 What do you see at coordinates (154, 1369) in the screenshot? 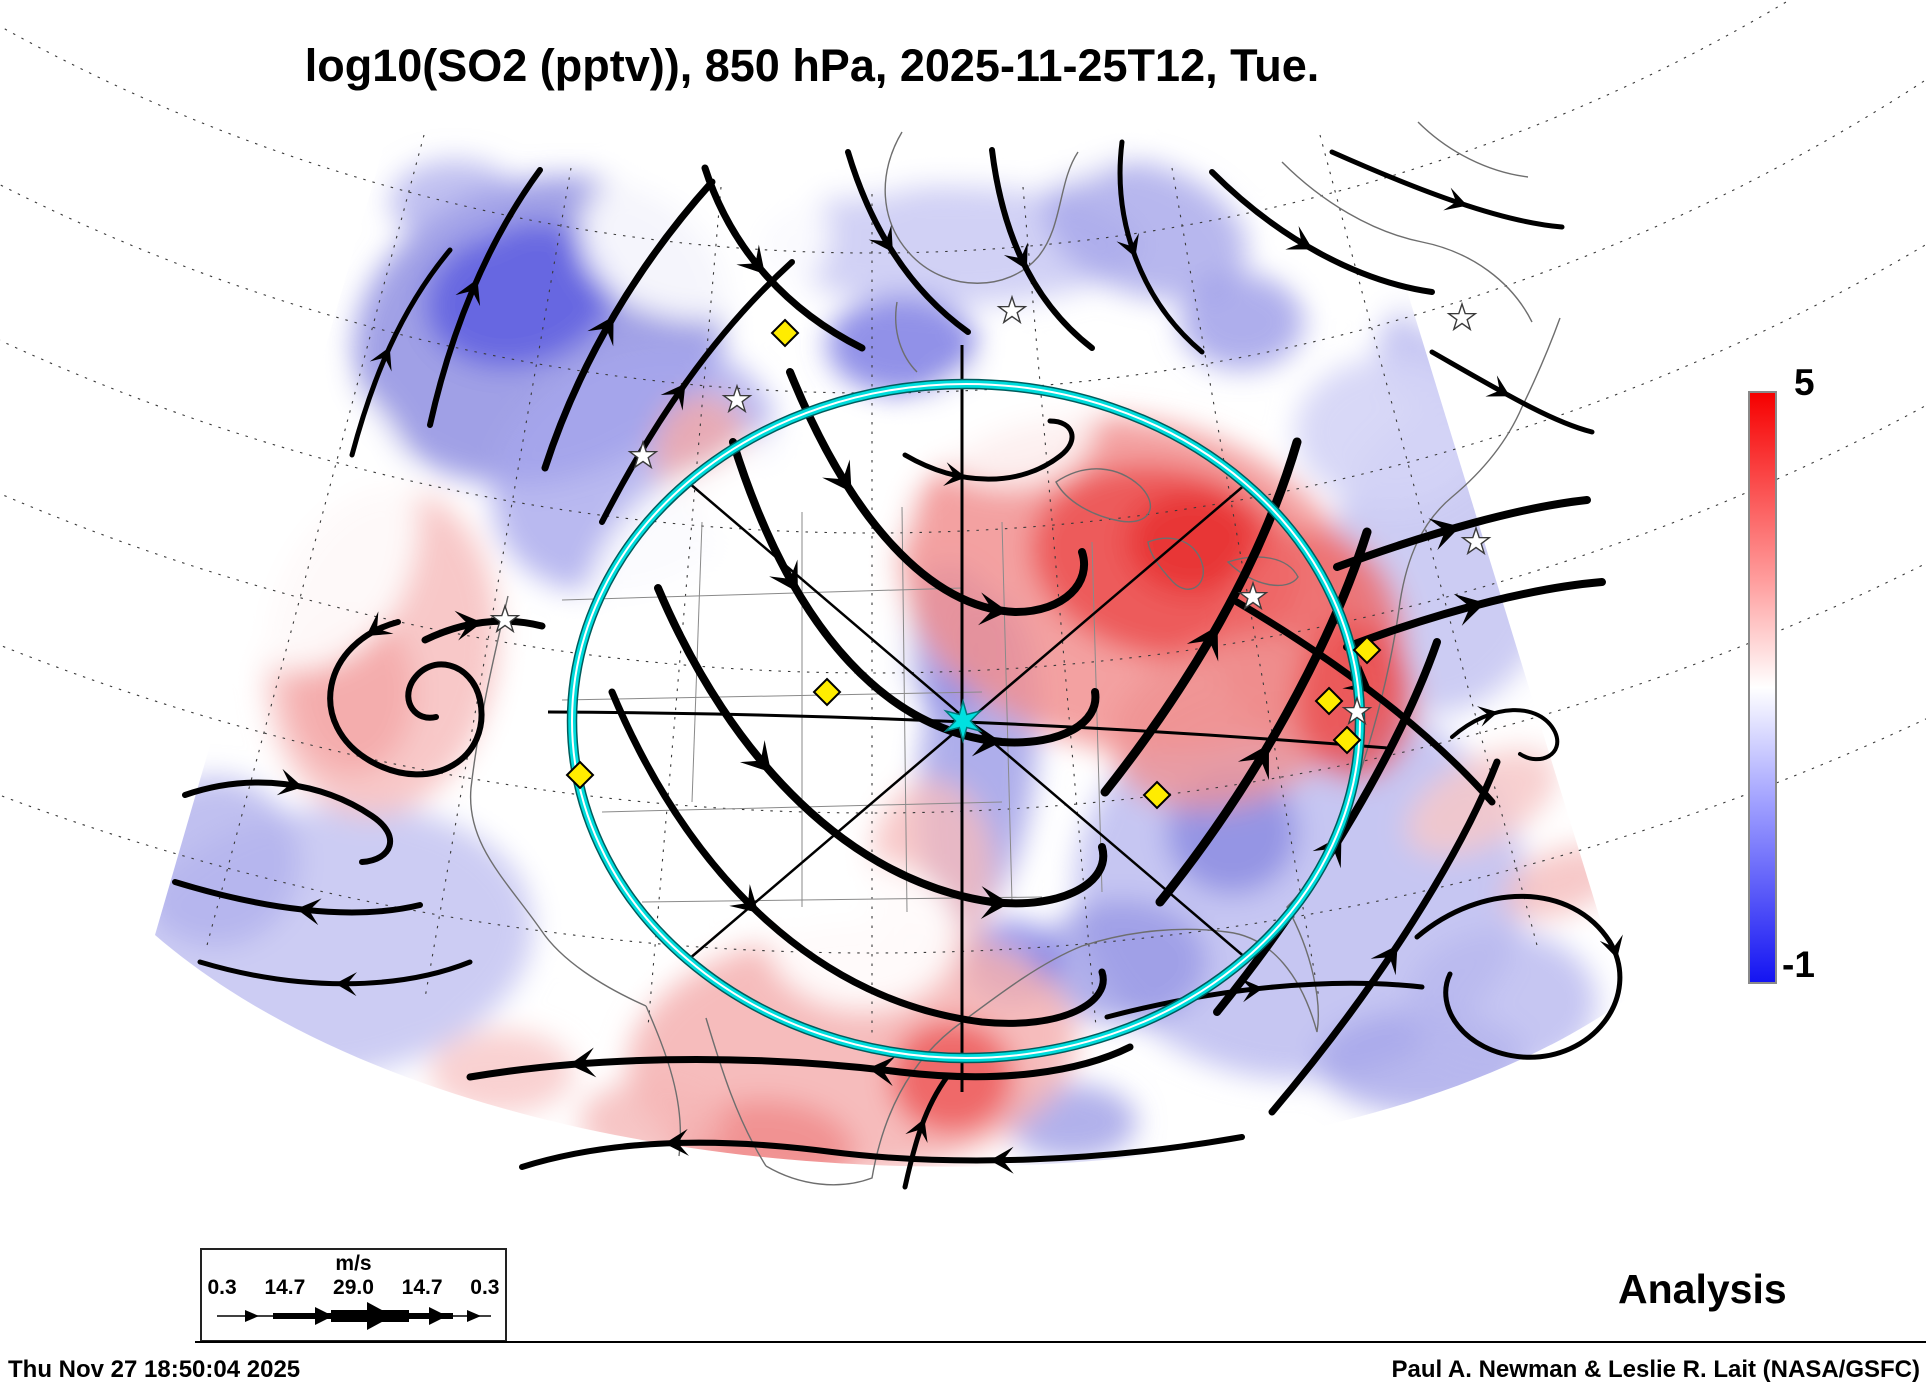
I see `creation-timestamp: Thu Nov 27 18:50:04 2025` at bounding box center [154, 1369].